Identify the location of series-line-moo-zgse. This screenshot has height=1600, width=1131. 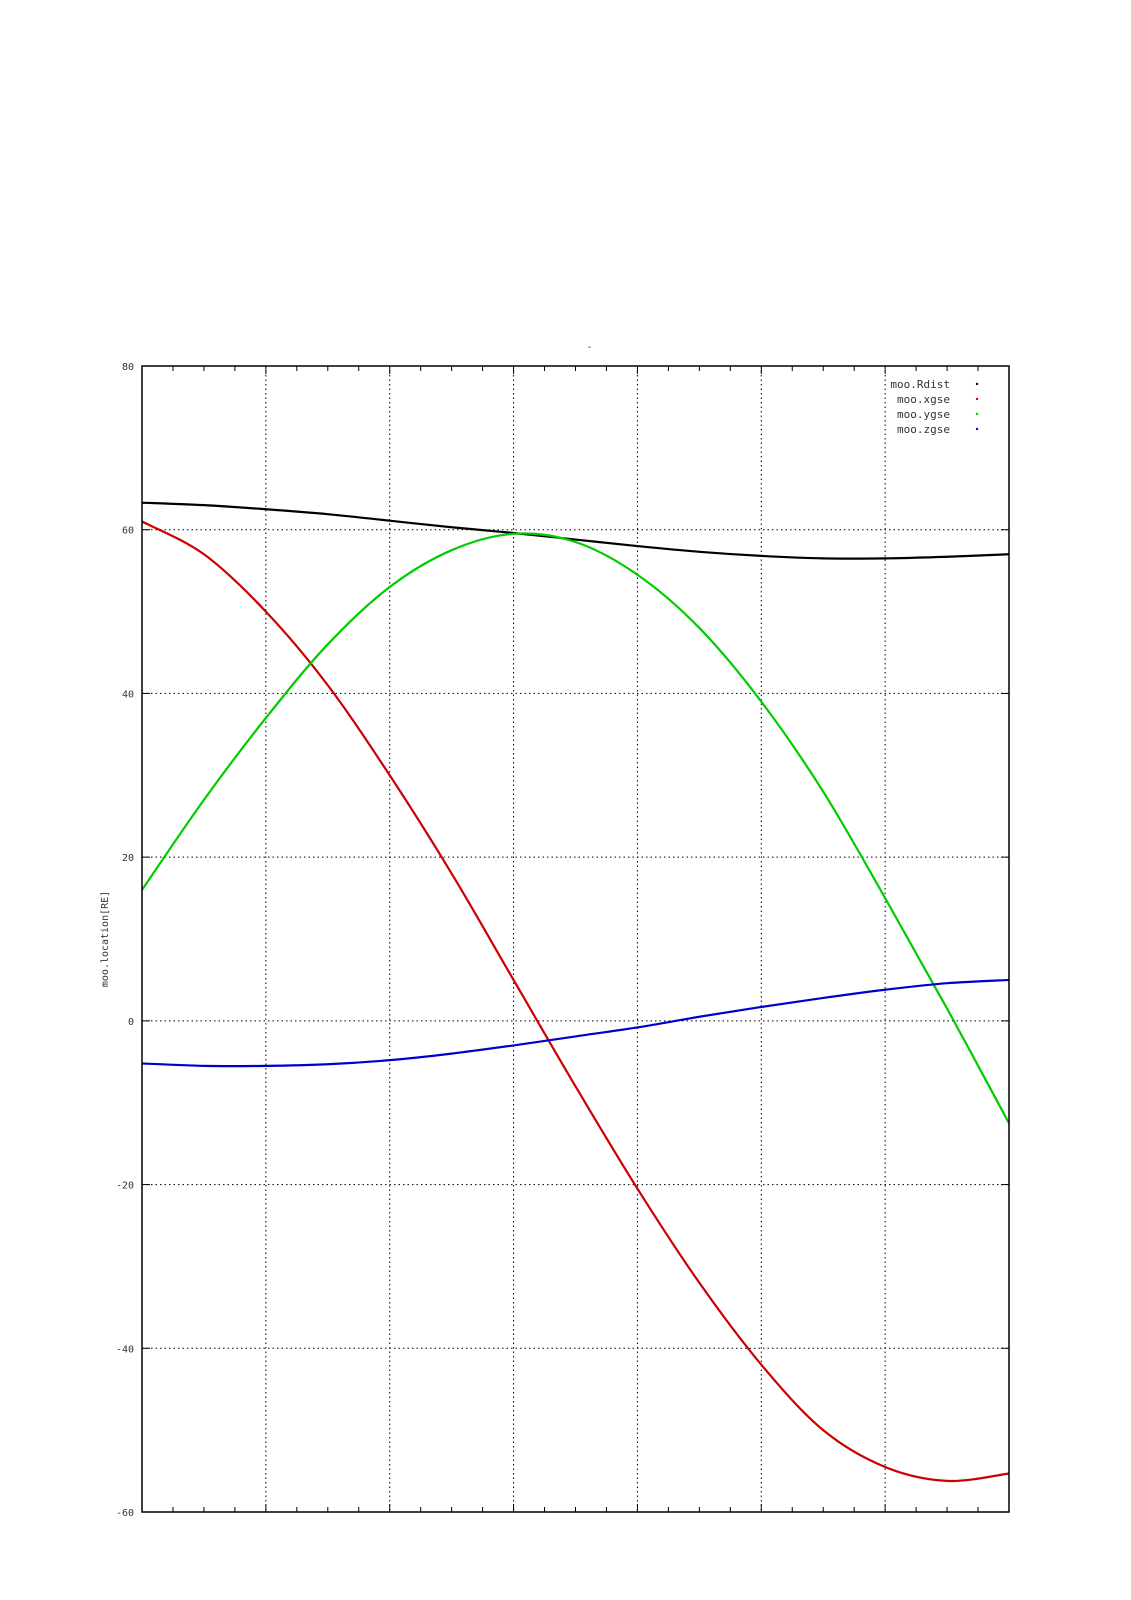
(575, 1023).